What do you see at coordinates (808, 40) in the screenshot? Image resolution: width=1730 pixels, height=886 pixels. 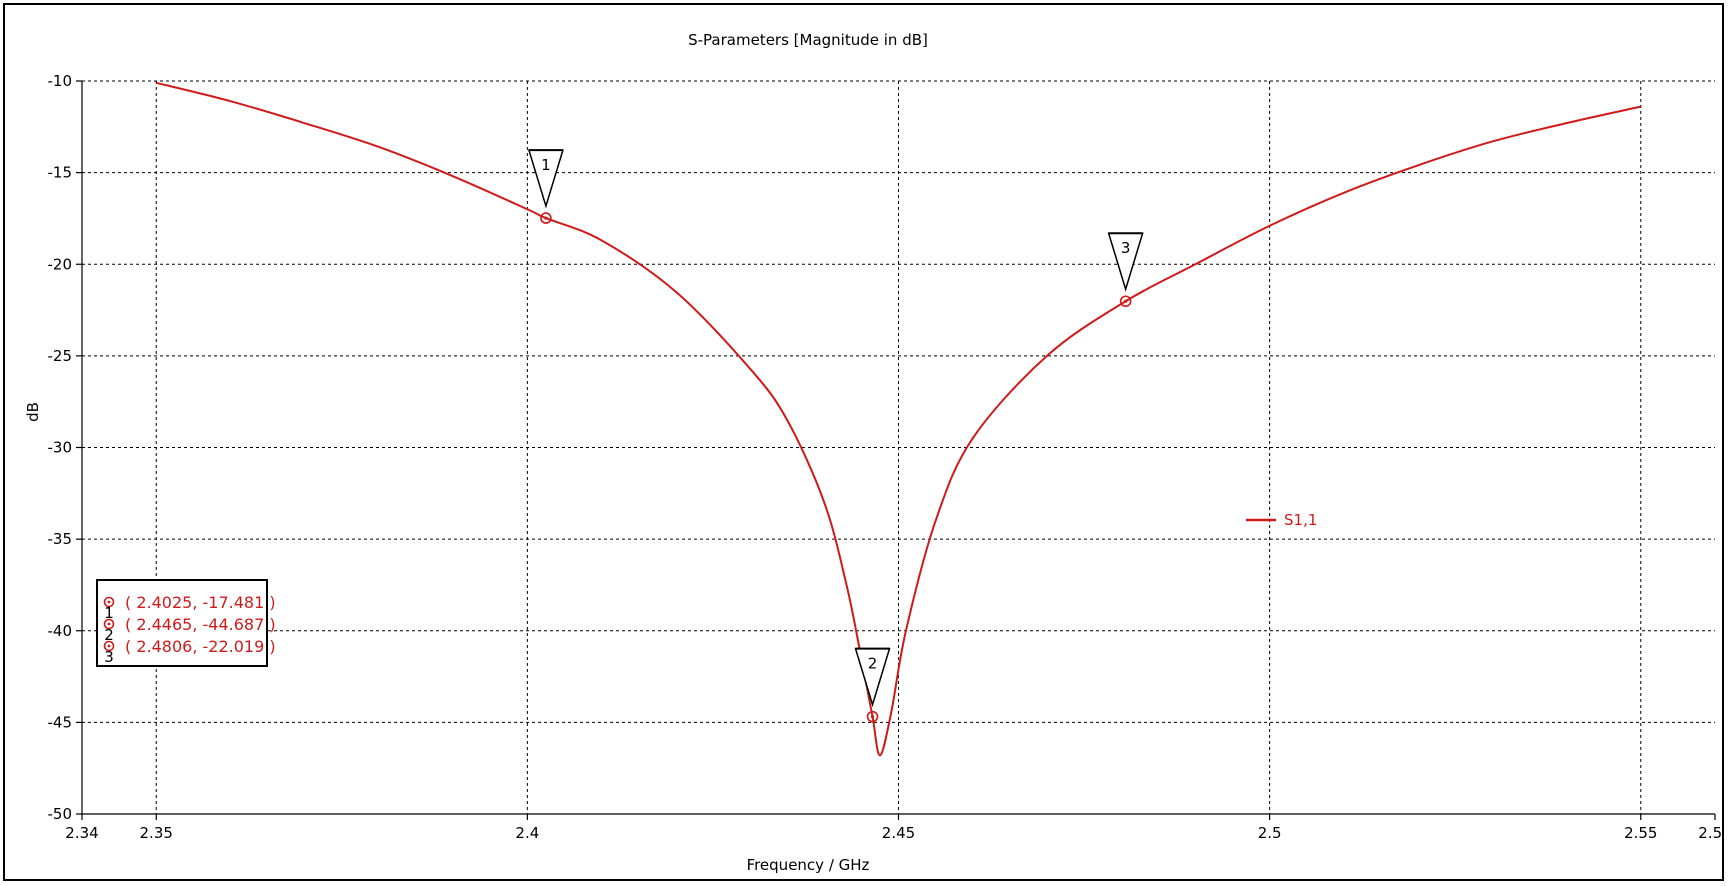 I see `chart-title: S-Parameters [Magnitude in dB]` at bounding box center [808, 40].